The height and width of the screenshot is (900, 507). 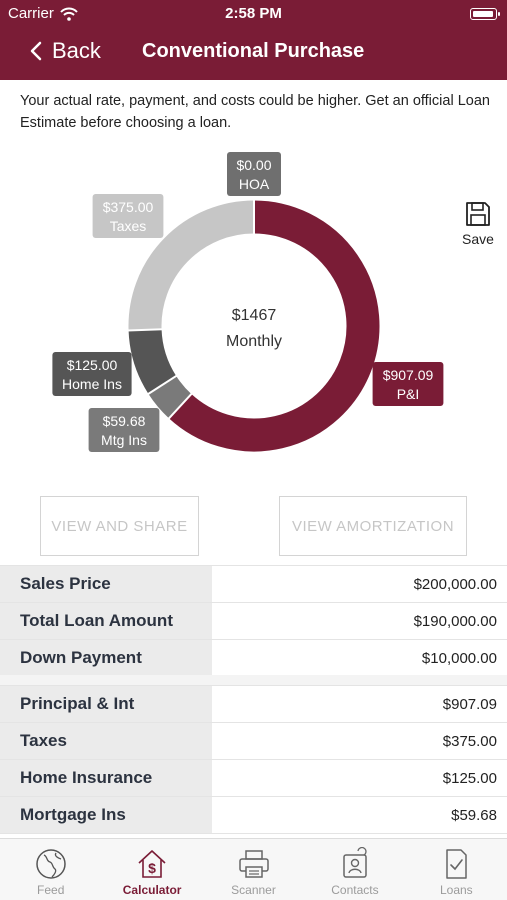 I want to click on row-label: Mortgage Ins, so click(x=106, y=815).